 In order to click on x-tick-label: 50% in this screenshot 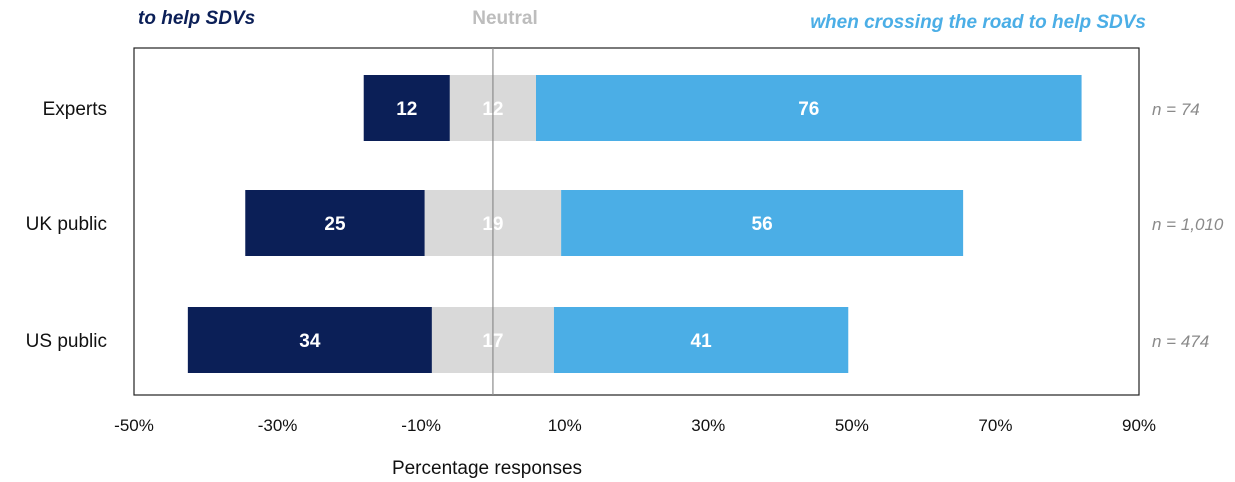, I will do `click(852, 425)`.